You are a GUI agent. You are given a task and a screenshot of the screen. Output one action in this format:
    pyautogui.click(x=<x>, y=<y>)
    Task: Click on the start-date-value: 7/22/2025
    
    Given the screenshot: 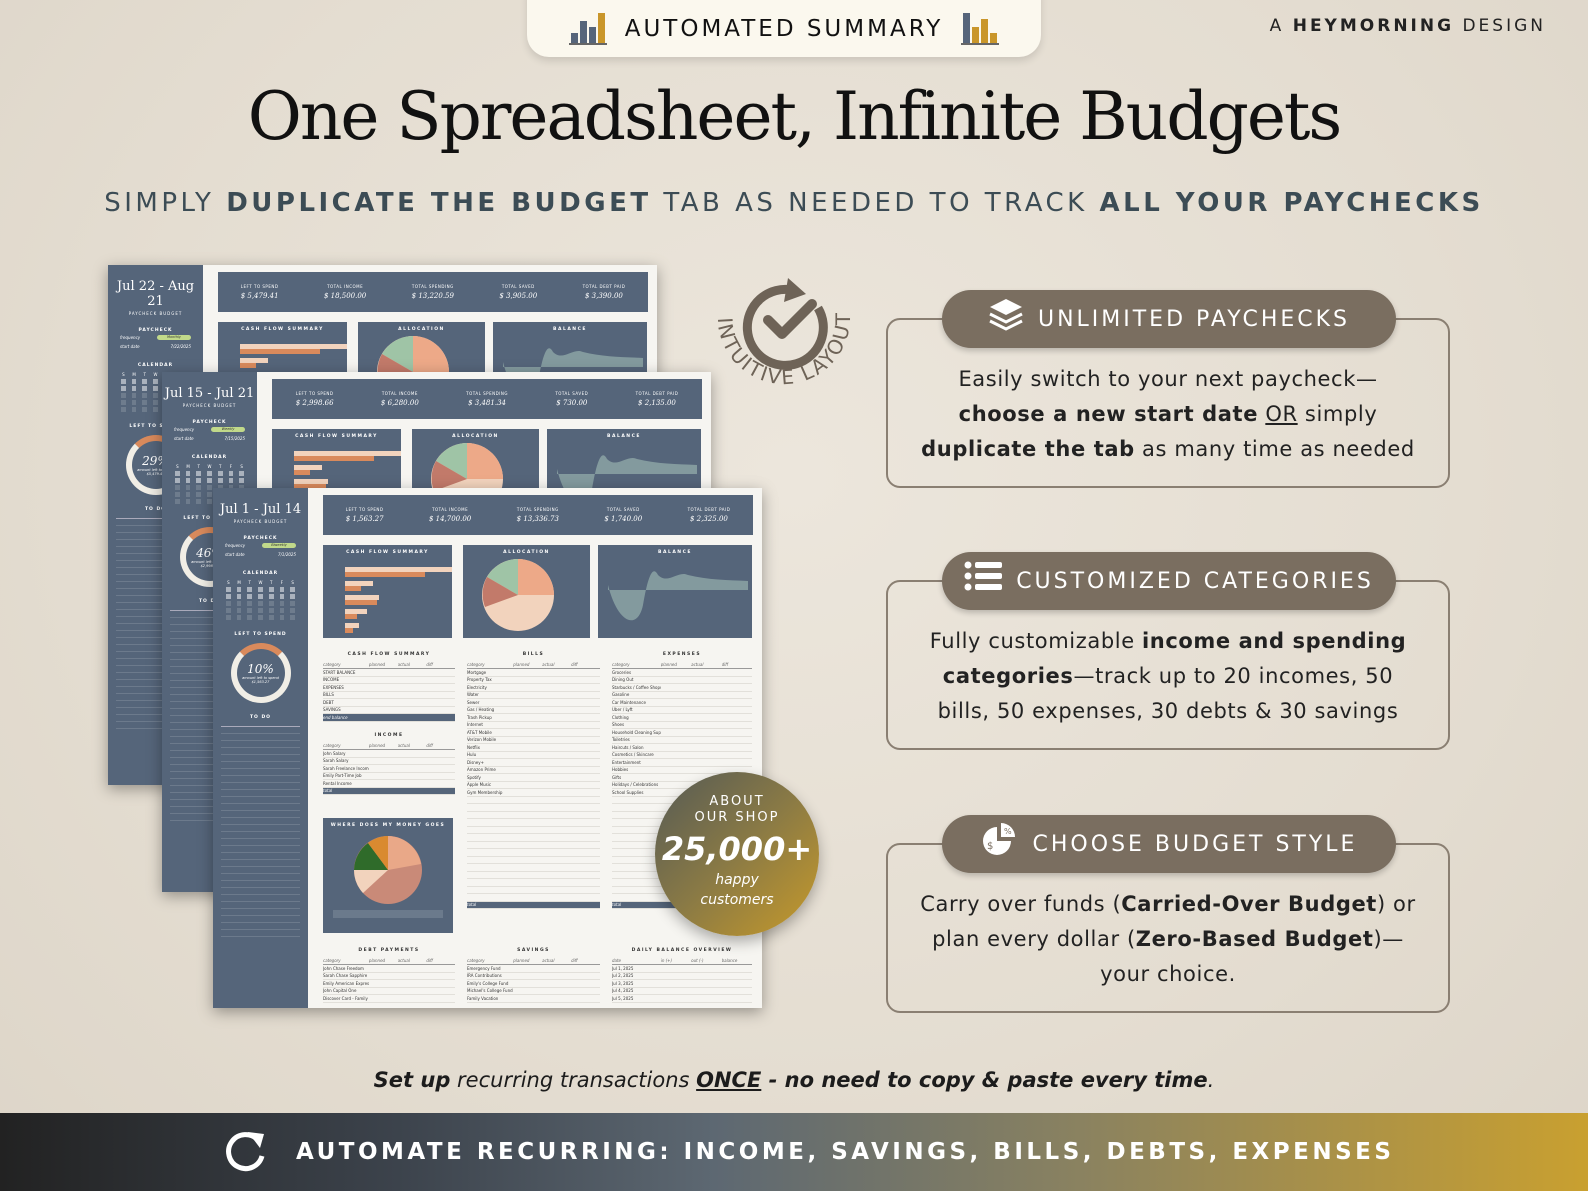 What is the action you would take?
    pyautogui.click(x=180, y=346)
    